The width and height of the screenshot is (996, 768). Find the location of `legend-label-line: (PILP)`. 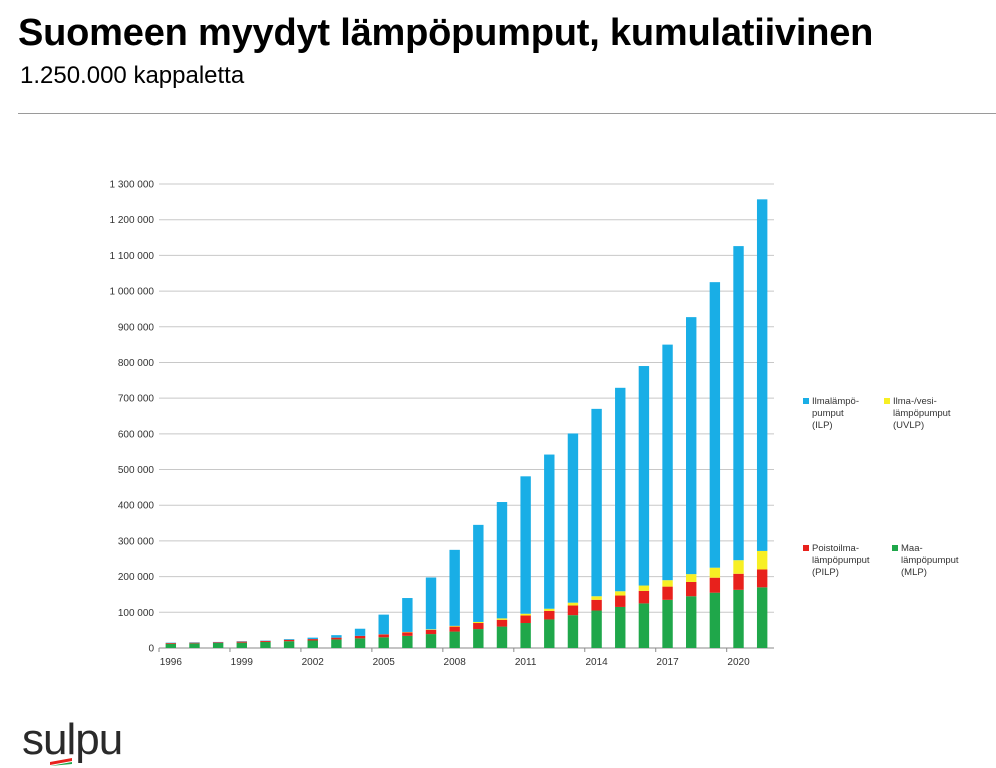

legend-label-line: (PILP) is located at coordinates (825, 572).